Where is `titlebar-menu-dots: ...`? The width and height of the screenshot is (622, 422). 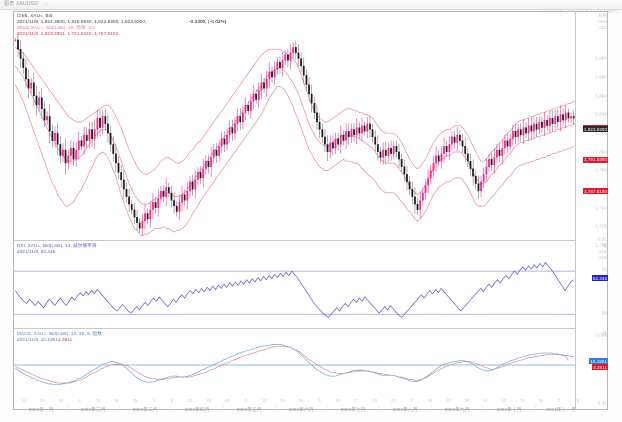 titlebar-menu-dots: ... is located at coordinates (46, 4).